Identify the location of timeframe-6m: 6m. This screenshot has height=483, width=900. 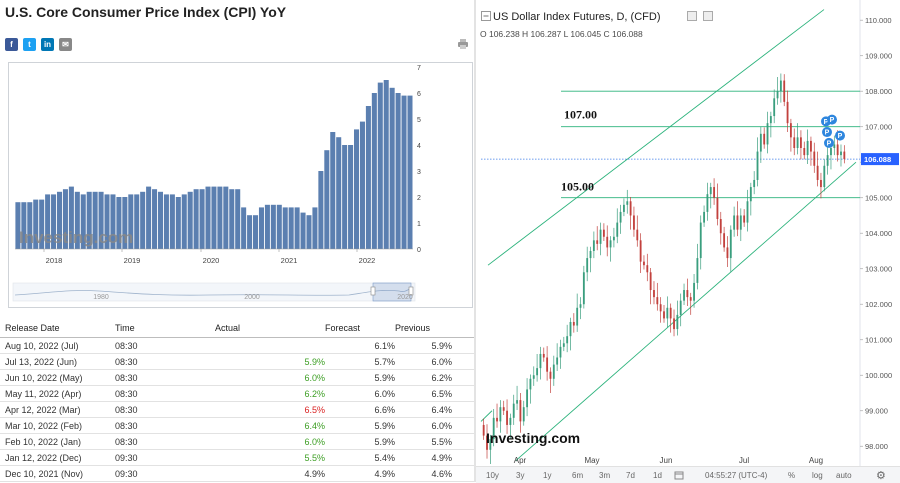
(578, 475).